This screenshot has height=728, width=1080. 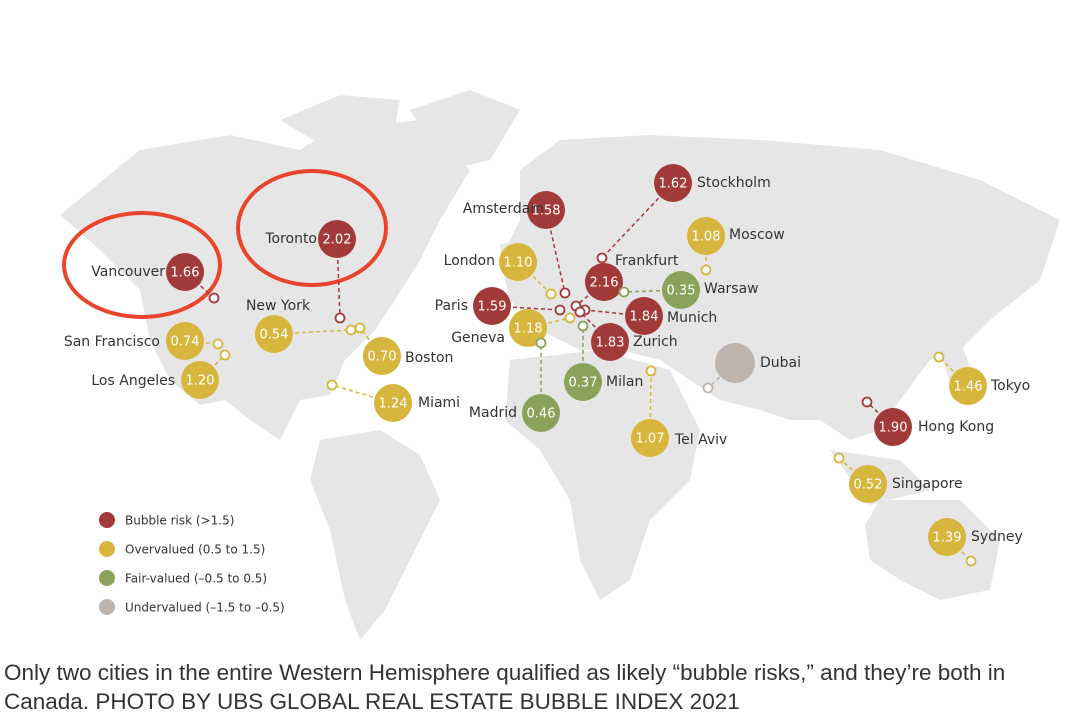 I want to click on city-name: Munich, so click(x=692, y=318).